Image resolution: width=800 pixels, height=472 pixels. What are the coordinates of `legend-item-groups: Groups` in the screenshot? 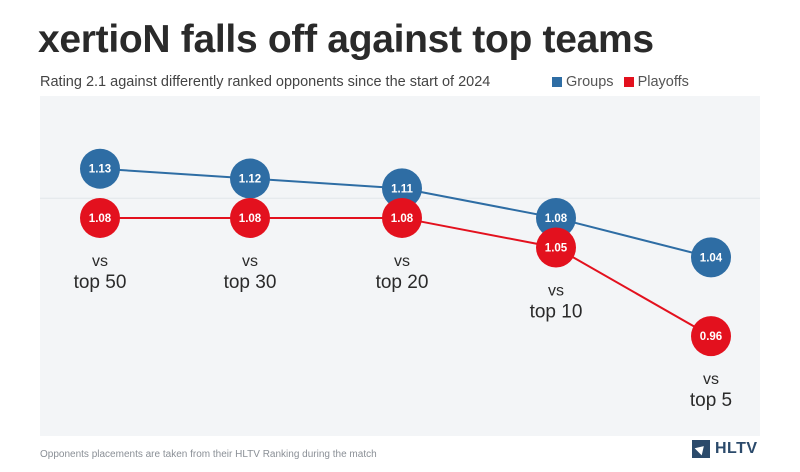 It's located at (583, 82).